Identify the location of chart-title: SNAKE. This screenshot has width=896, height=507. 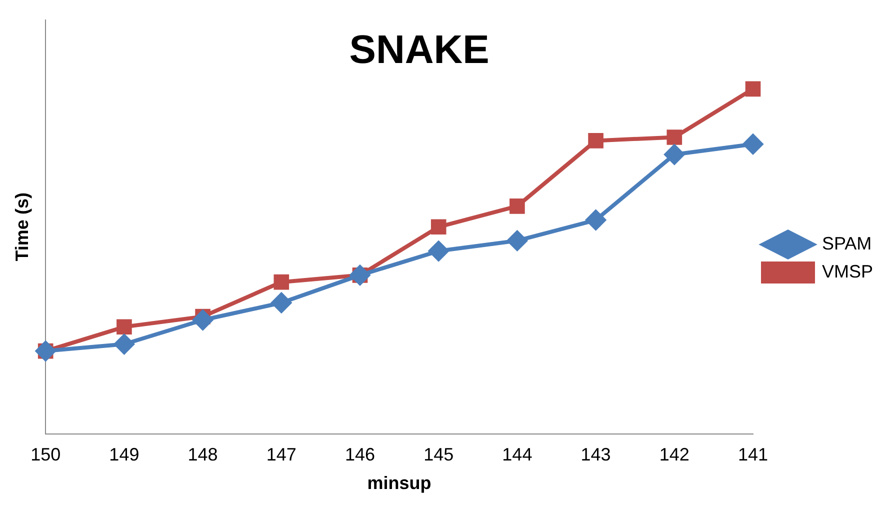
(419, 50).